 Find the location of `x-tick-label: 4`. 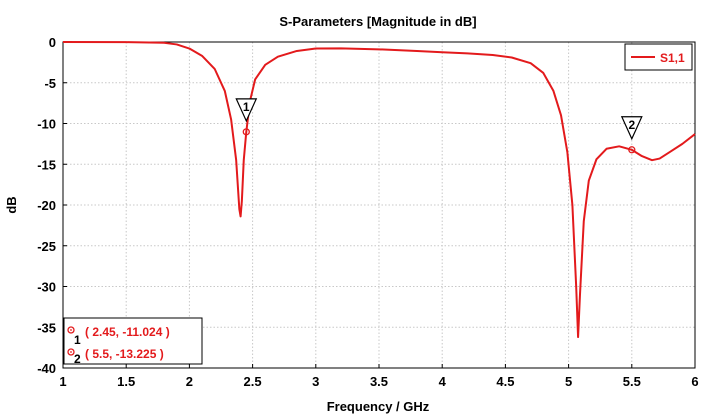

x-tick-label: 4 is located at coordinates (443, 381).